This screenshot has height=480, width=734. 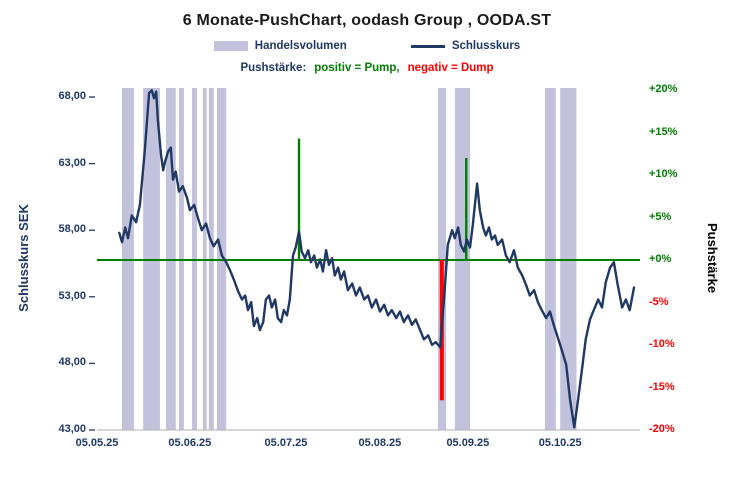 I want to click on legend-item-volume: Handelsvolumen, so click(x=280, y=46).